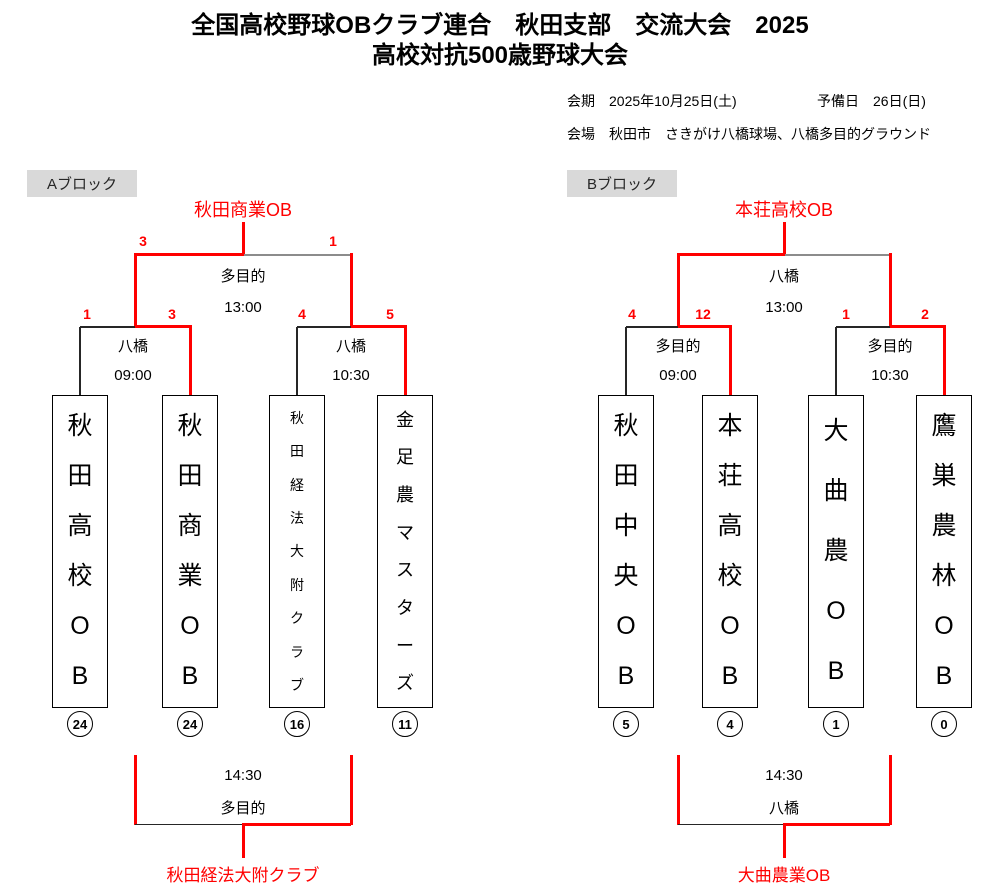 The width and height of the screenshot is (1000, 894). I want to click on consolation-time: 14:30, so click(243, 775).